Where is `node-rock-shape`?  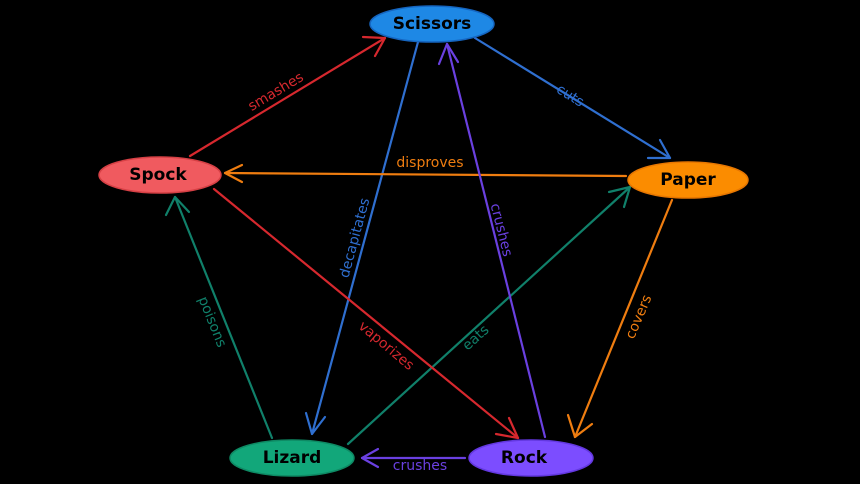
node-rock-shape is located at coordinates (531, 458).